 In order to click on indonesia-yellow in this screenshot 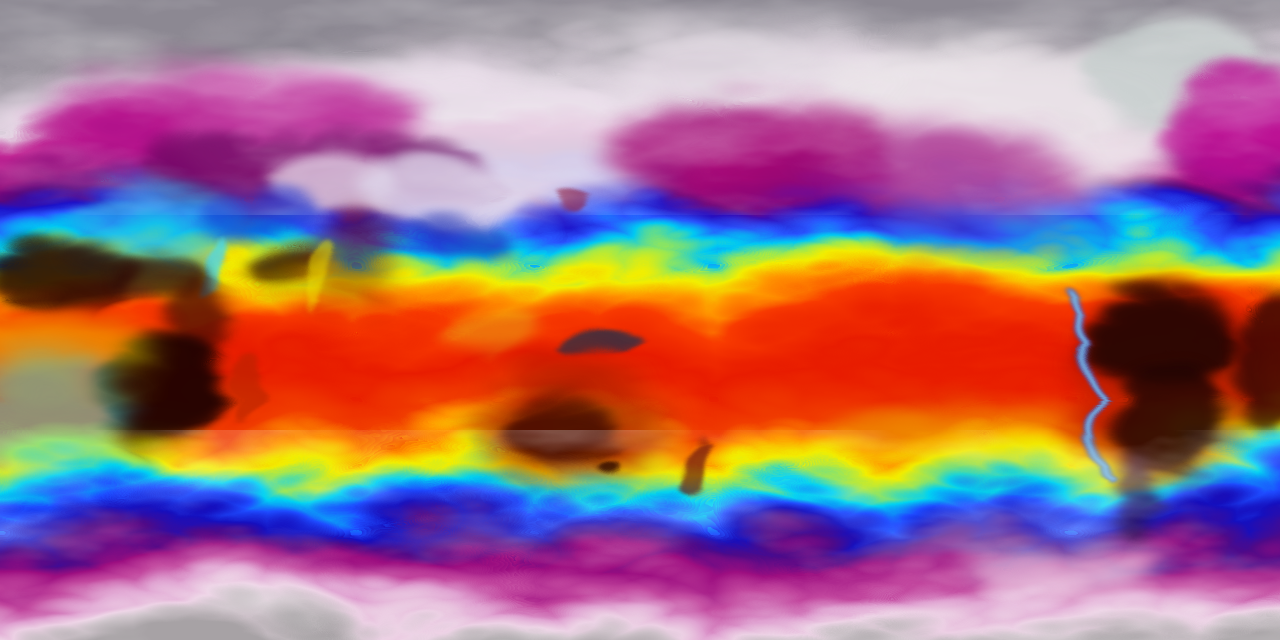, I will do `click(487, 322)`.